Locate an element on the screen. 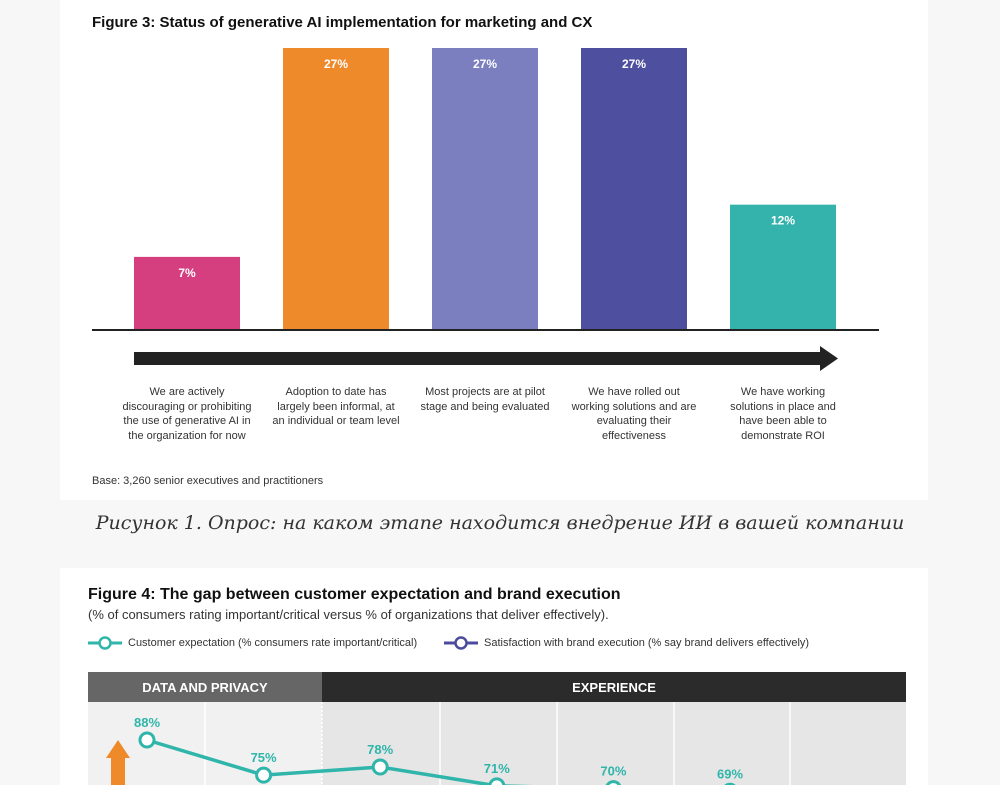 The image size is (1000, 785). bar-value-label: 12% is located at coordinates (783, 221).